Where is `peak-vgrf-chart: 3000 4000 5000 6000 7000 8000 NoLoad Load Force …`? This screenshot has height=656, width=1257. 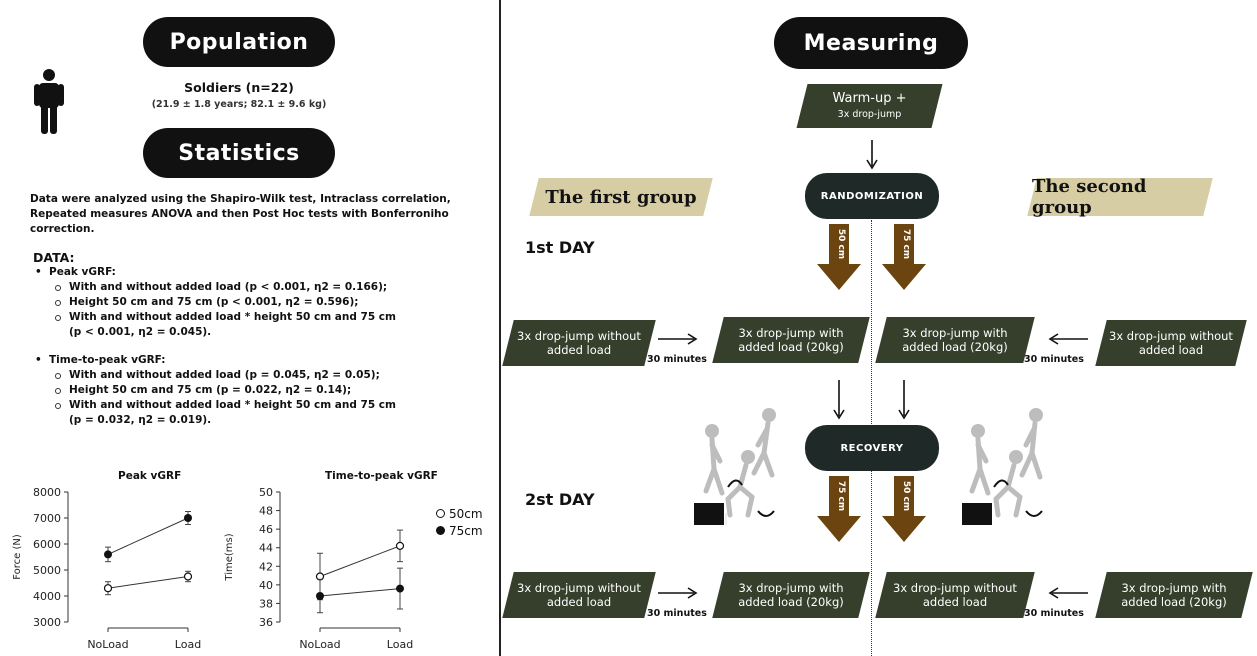 peak-vgrf-chart: 3000 4000 5000 6000 7000 8000 NoLoad Load Force … is located at coordinates (106, 568).